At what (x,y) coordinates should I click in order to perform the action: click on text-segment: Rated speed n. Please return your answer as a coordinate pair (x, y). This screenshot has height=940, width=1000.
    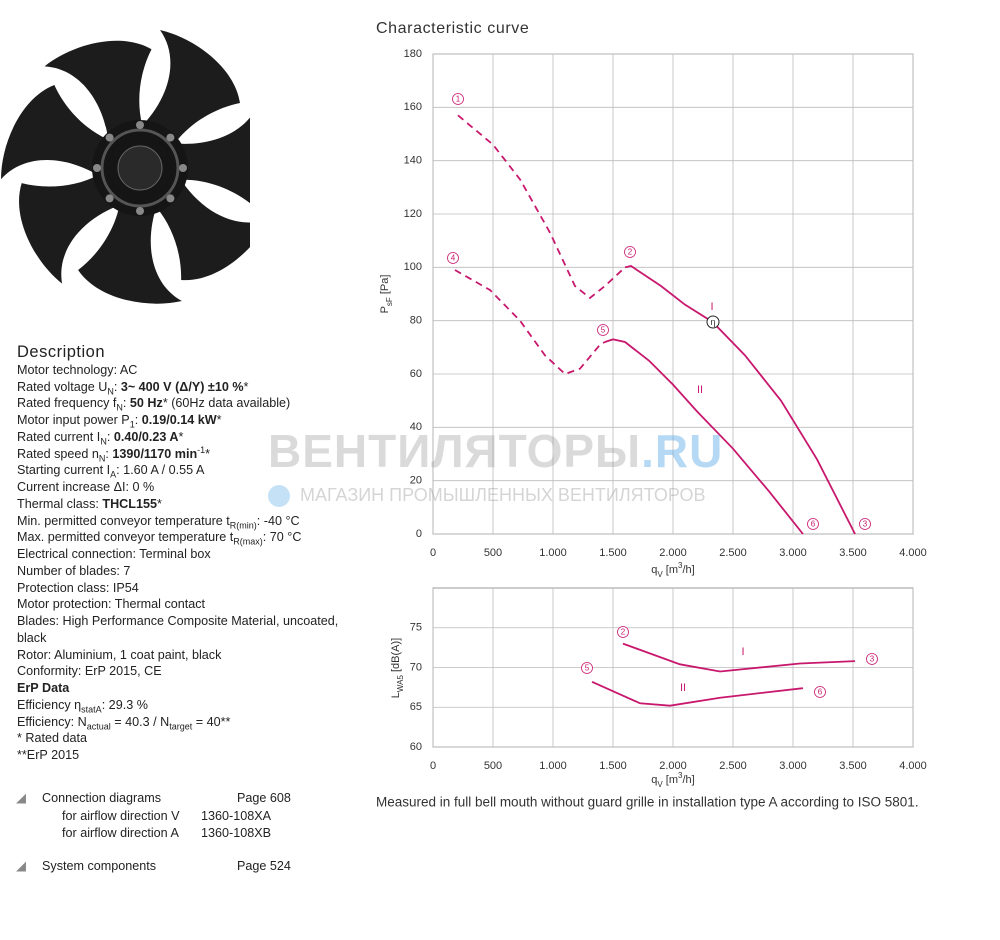
    Looking at the image, I should click on (58, 453).